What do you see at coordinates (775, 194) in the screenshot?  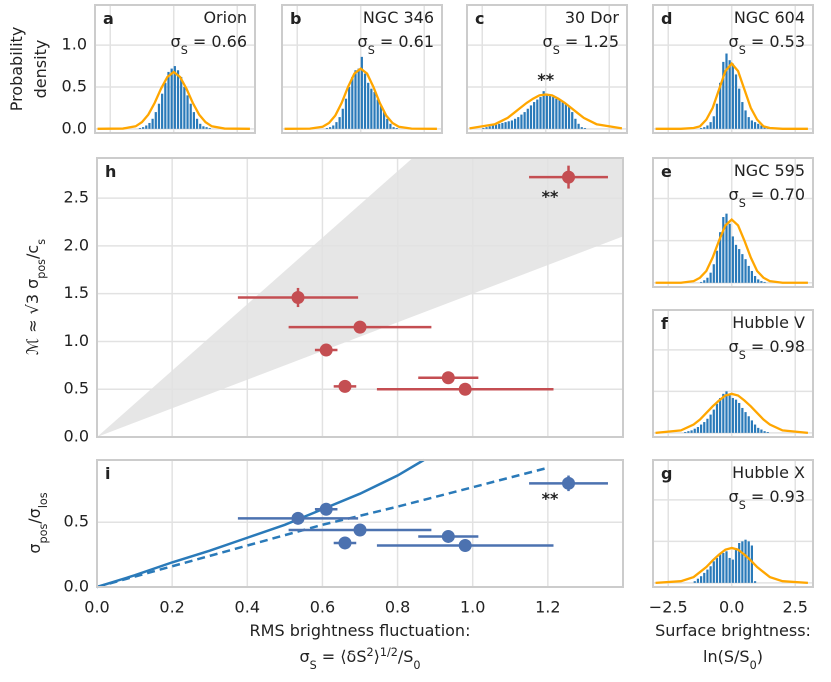 I see `stat-label-part: = 0.70` at bounding box center [775, 194].